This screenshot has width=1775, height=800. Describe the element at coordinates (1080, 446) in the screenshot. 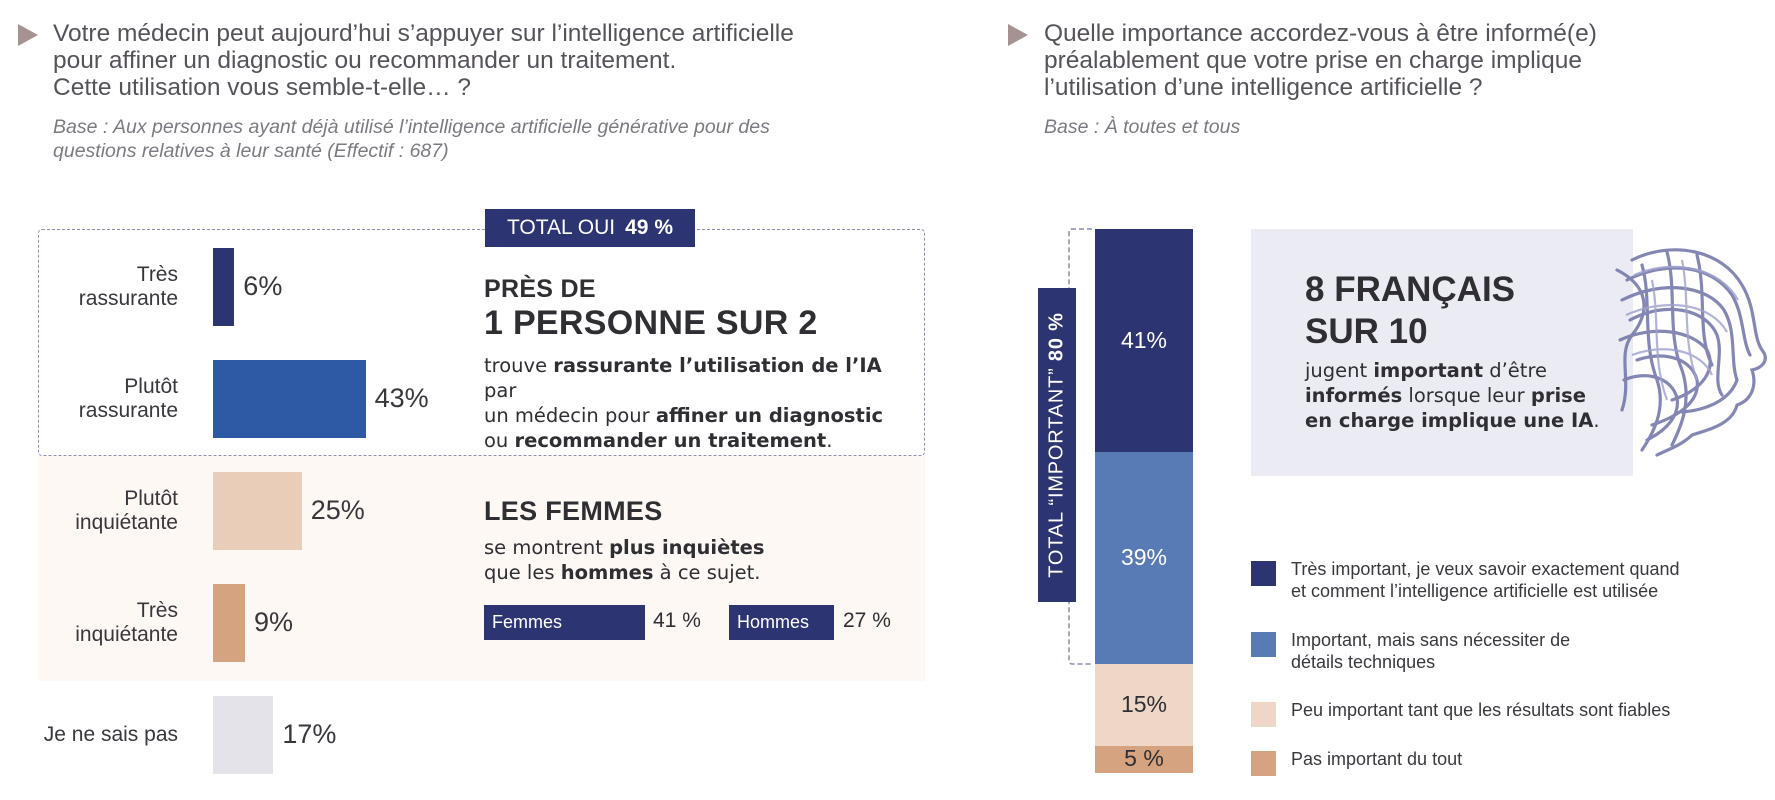

I see `total-bracket` at that location.